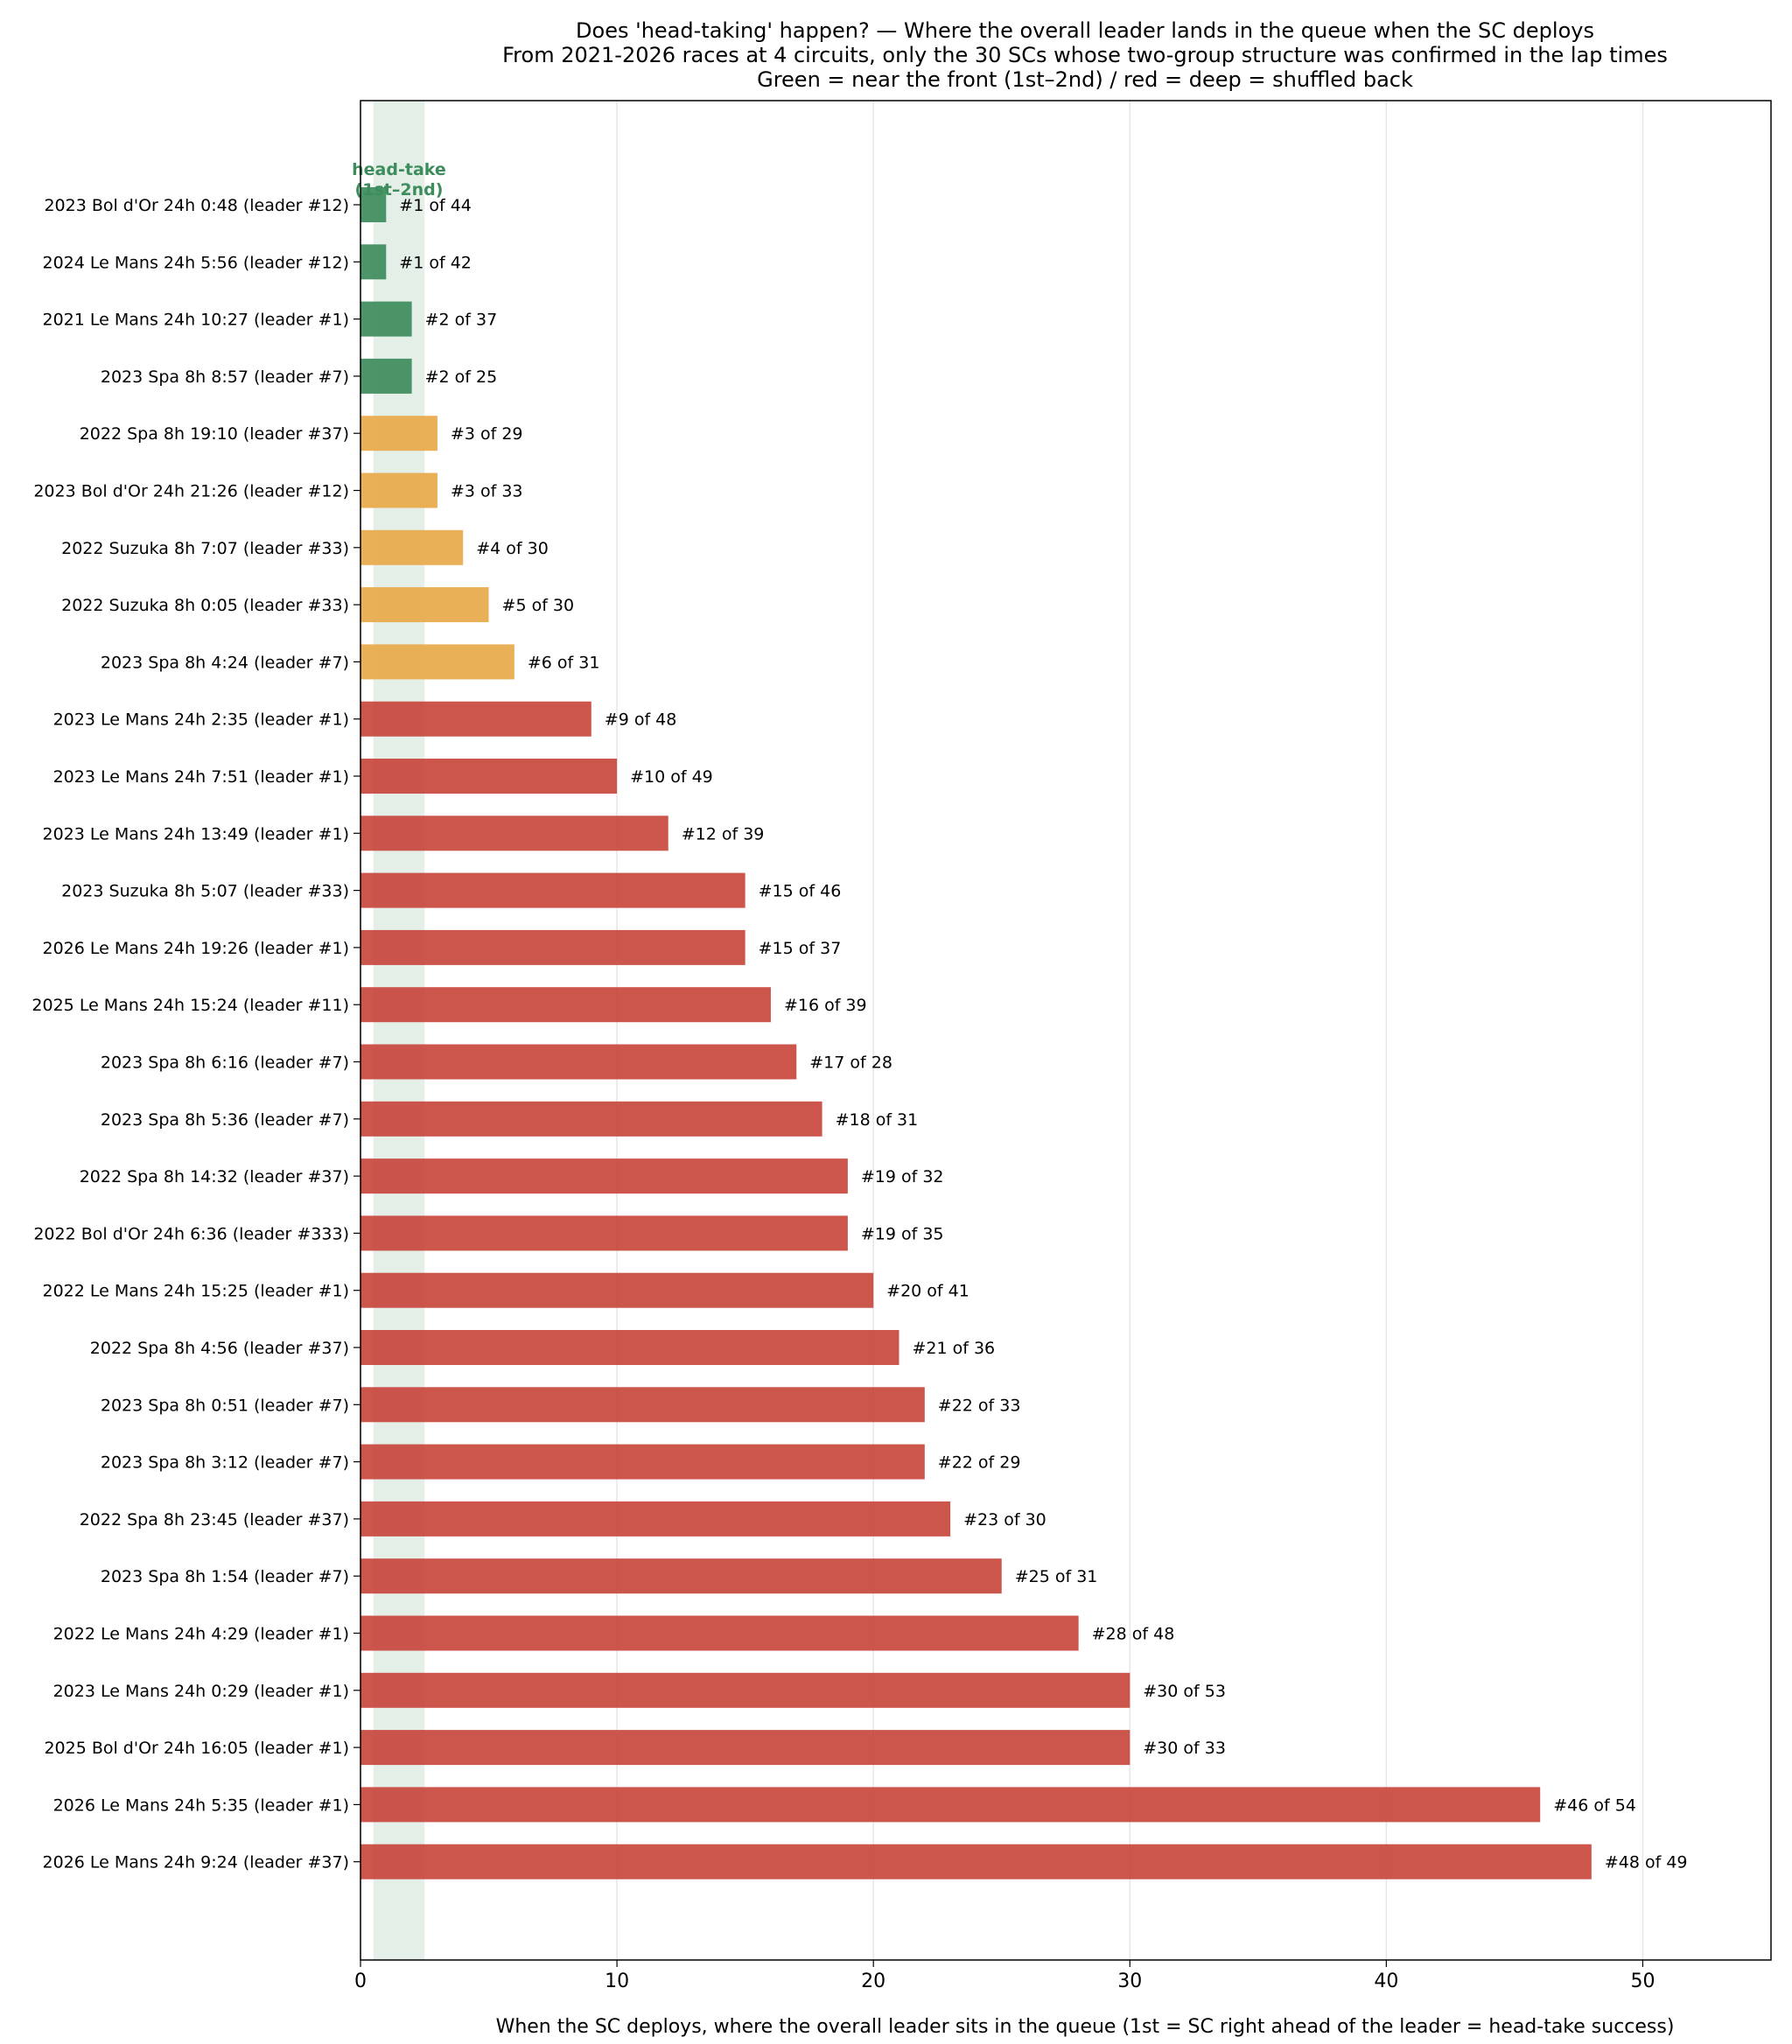 The height and width of the screenshot is (2044, 1792). What do you see at coordinates (800, 948) in the screenshot?
I see `bar-value-label: #15 of 37` at bounding box center [800, 948].